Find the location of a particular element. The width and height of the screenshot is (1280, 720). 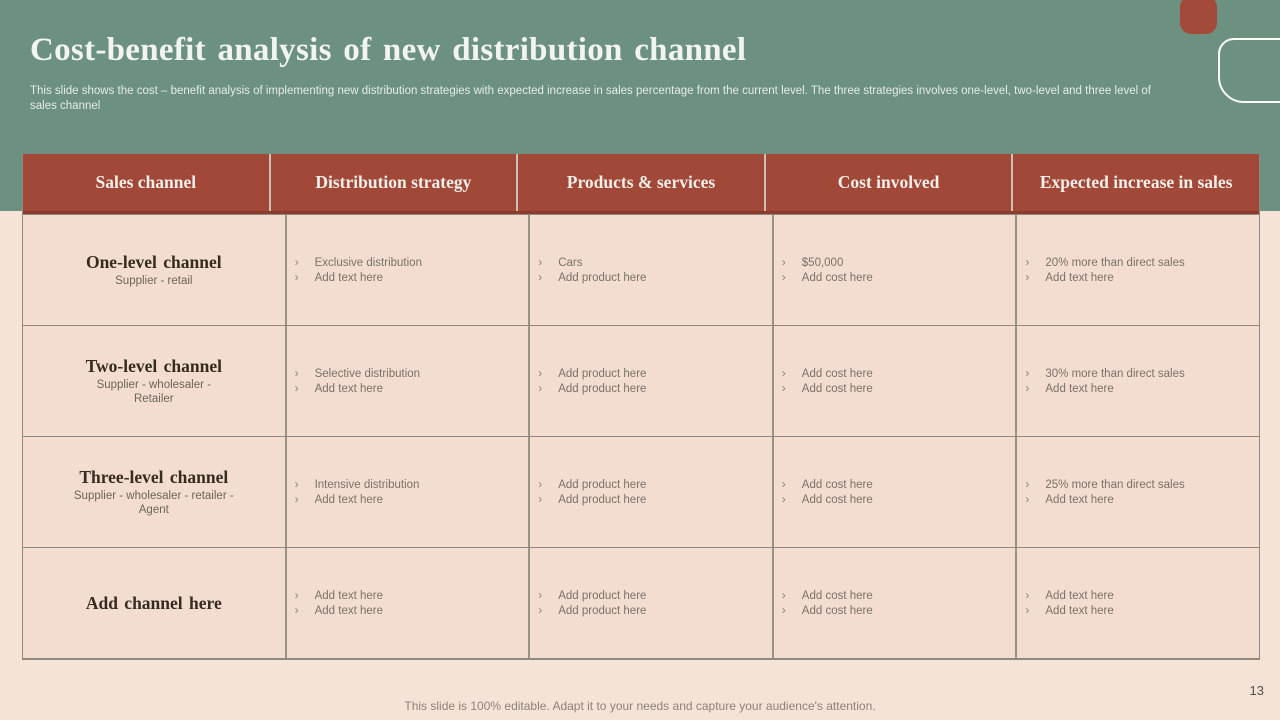

cell-channel: One-level channel Supplier - retail is located at coordinates (154, 270).